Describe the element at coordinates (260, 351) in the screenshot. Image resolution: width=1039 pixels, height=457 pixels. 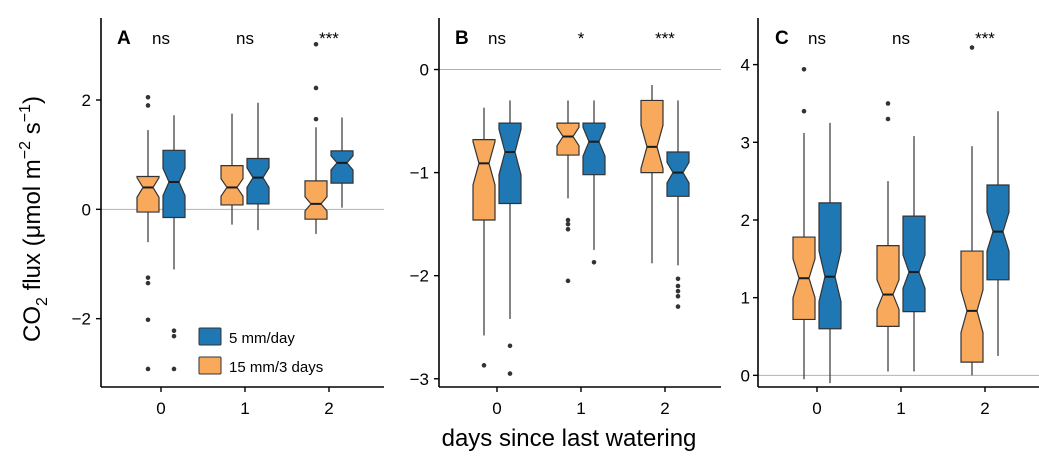
I see `legend: 5 mm/day 15 mm/3 days` at that location.